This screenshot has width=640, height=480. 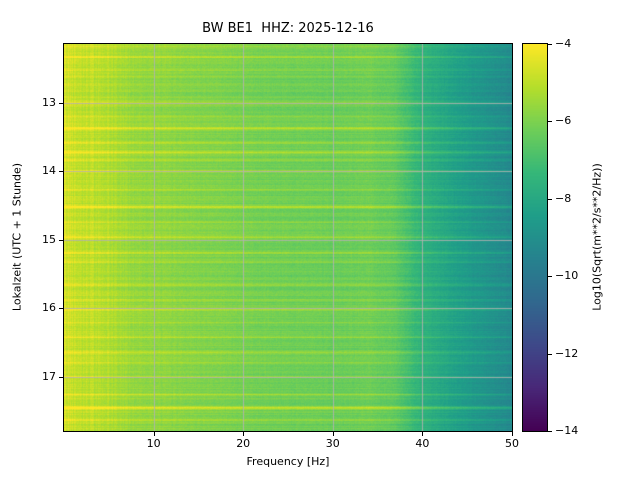 What do you see at coordinates (49, 171) in the screenshot?
I see `y-tick-label: 14` at bounding box center [49, 171].